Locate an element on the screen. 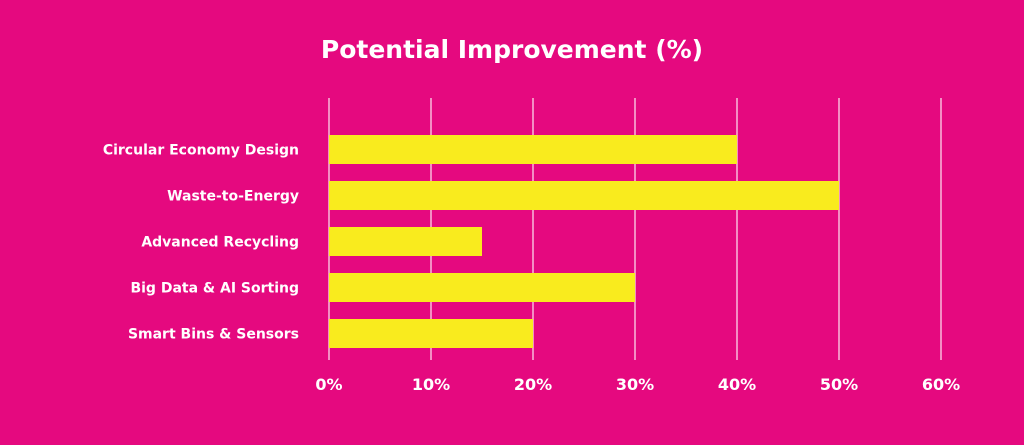  x-tick-labels: 0% 10% 20% 30% 40% 50% 60% is located at coordinates (637, 384).